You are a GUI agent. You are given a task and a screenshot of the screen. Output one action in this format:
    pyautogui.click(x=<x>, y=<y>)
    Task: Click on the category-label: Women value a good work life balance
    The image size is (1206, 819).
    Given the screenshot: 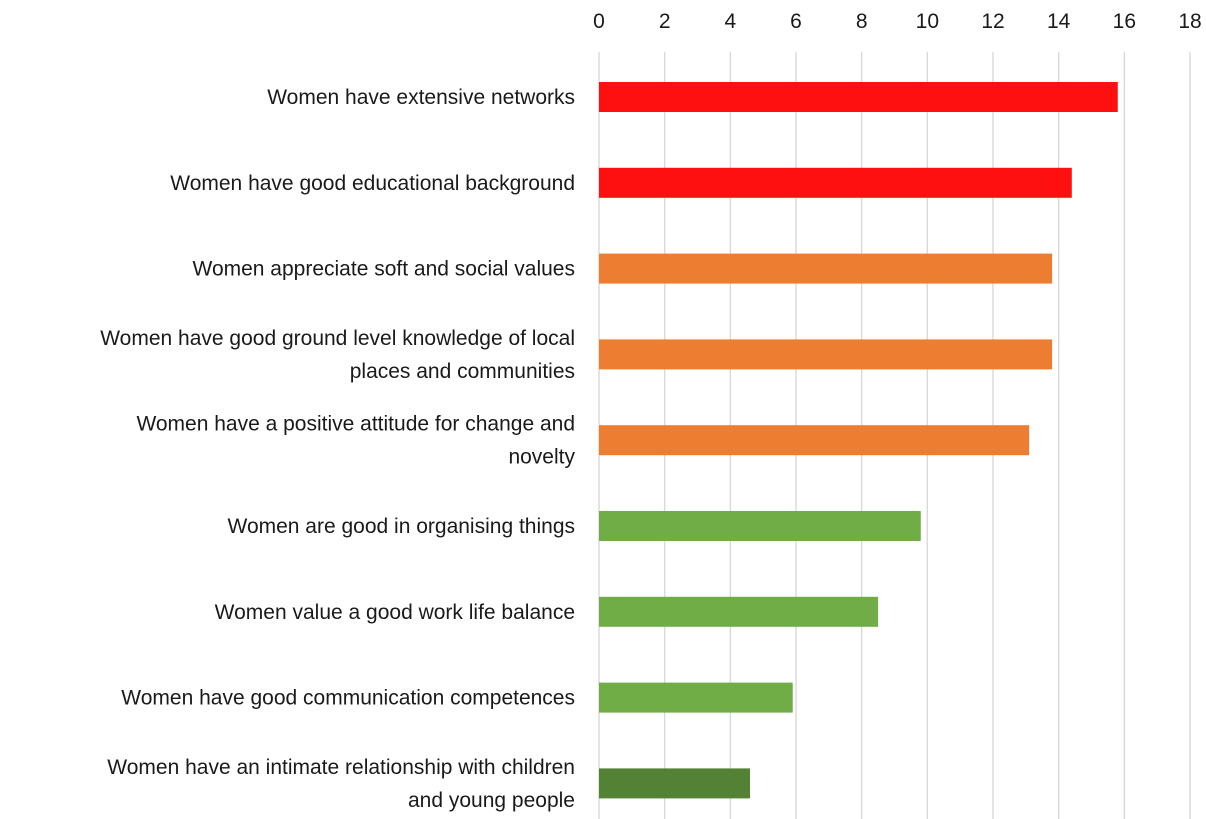 What is the action you would take?
    pyautogui.click(x=395, y=612)
    